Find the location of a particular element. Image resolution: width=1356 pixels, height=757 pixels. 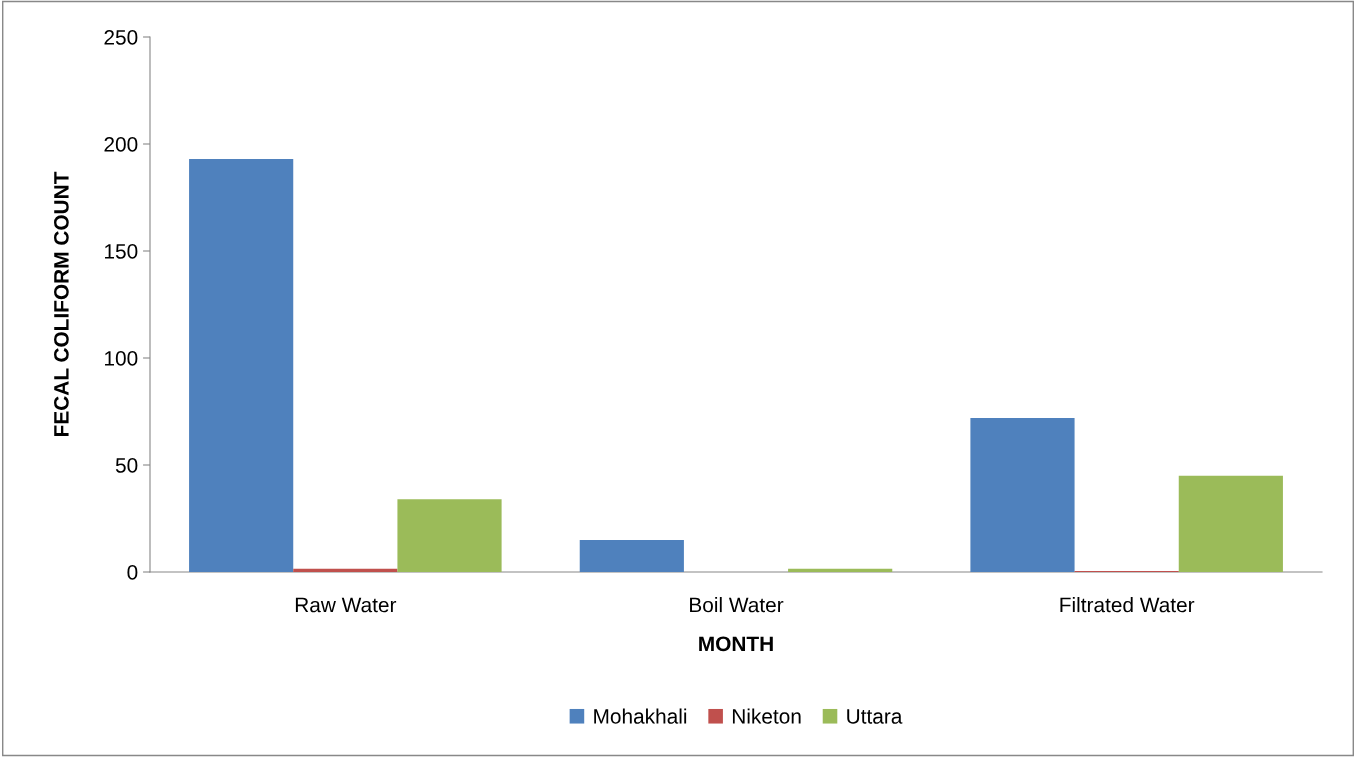

y-axis-title: FECAL COLIFORM COUNT is located at coordinates (61, 304).